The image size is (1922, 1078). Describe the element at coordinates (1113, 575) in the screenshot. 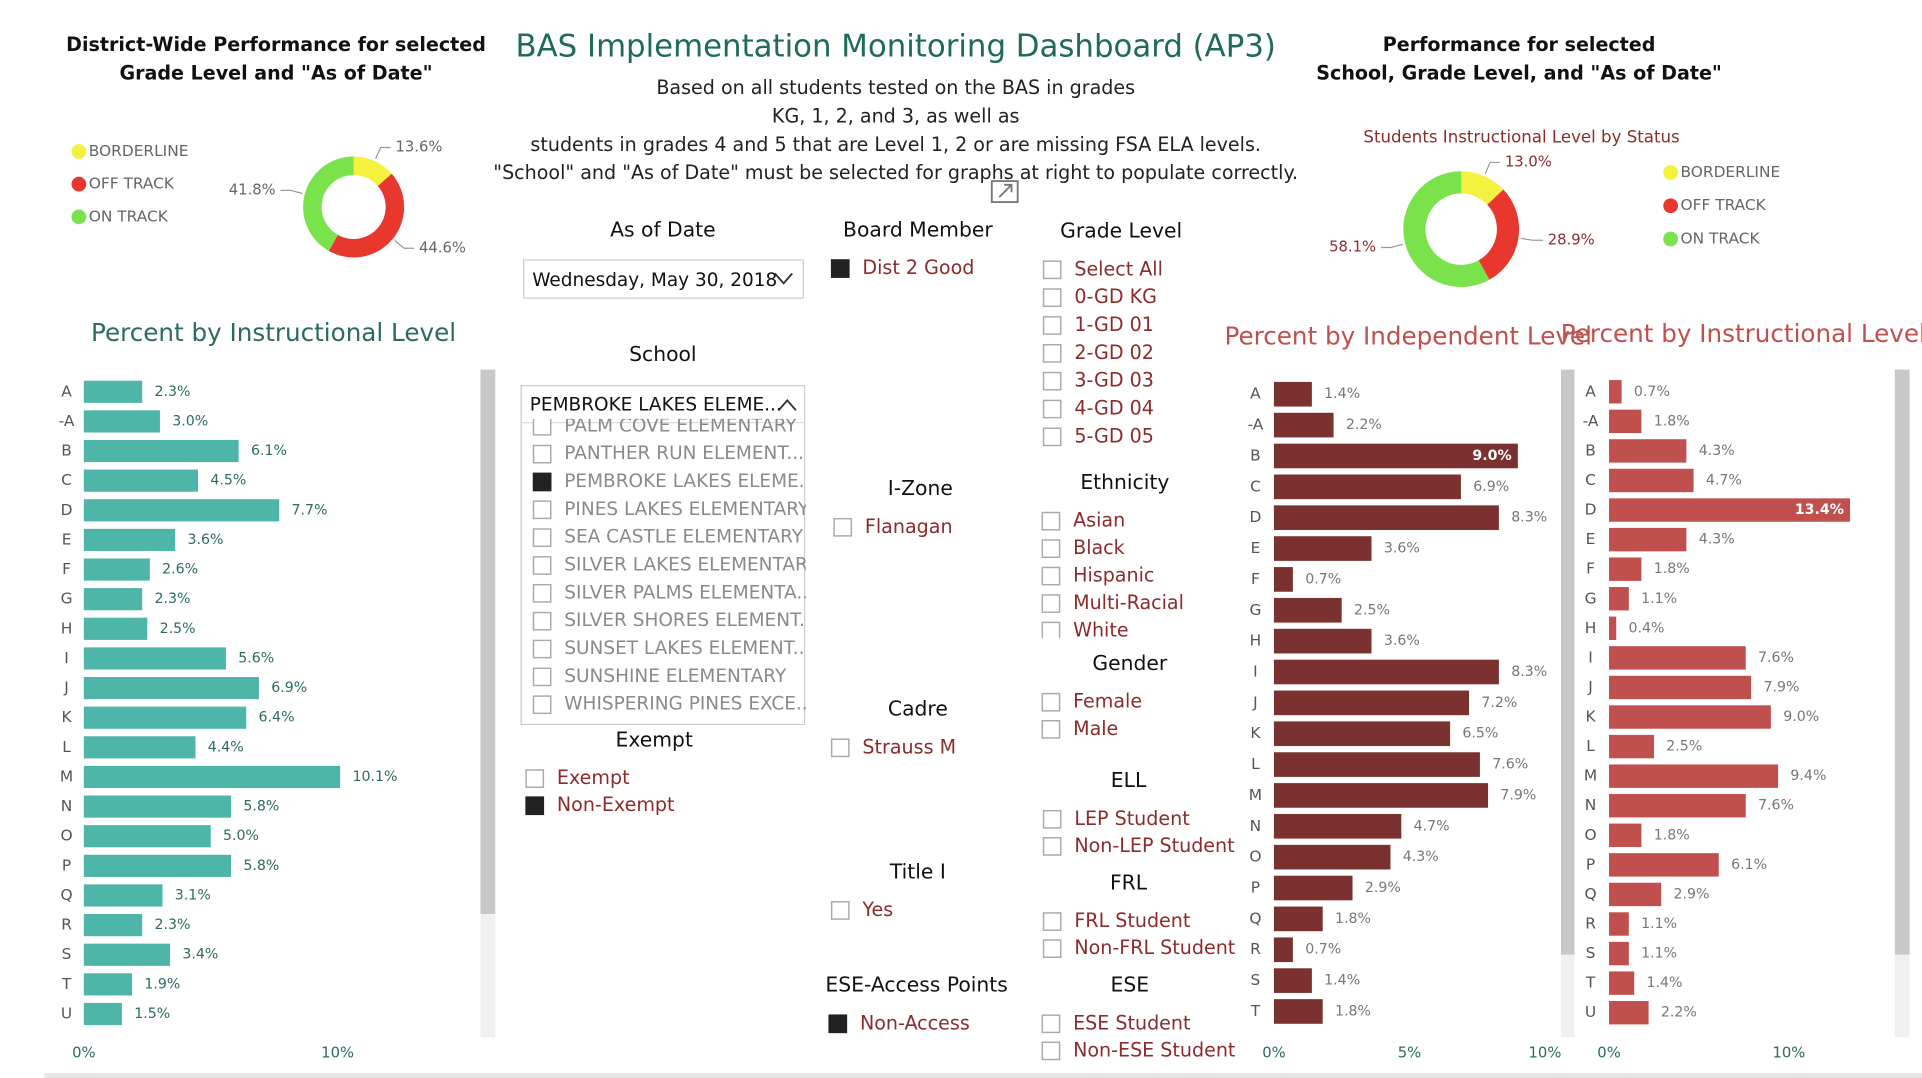

I see `slicer-item: Hispanic` at that location.